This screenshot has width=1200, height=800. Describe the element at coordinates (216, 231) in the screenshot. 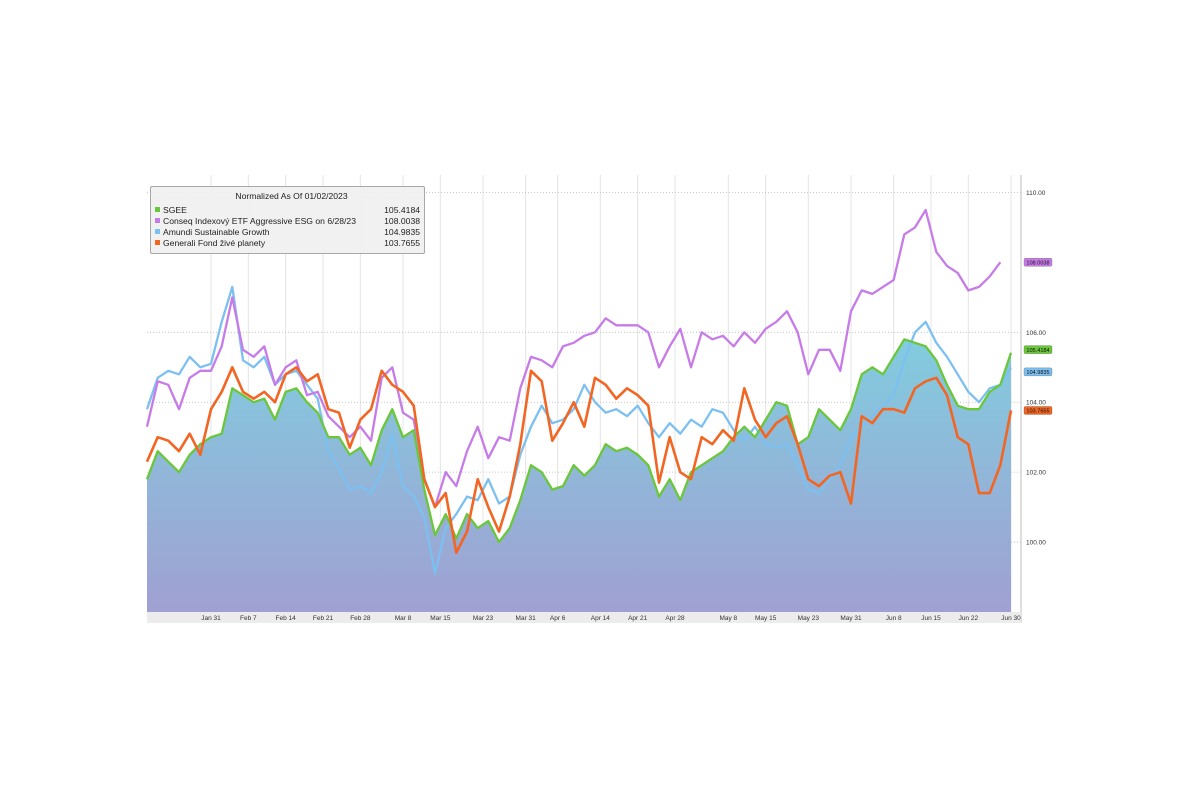

I see `legend-name-amundi: Amundi Sustainable Growth` at that location.